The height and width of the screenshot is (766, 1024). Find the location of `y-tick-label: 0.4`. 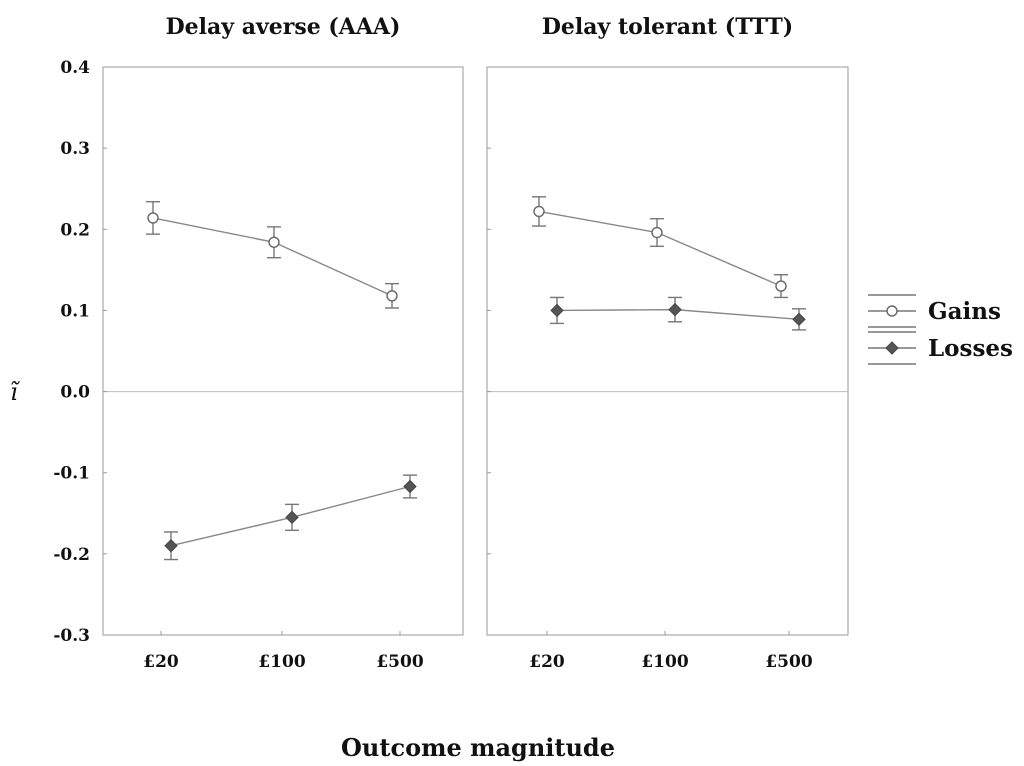

y-tick-label: 0.4 is located at coordinates (75, 68).